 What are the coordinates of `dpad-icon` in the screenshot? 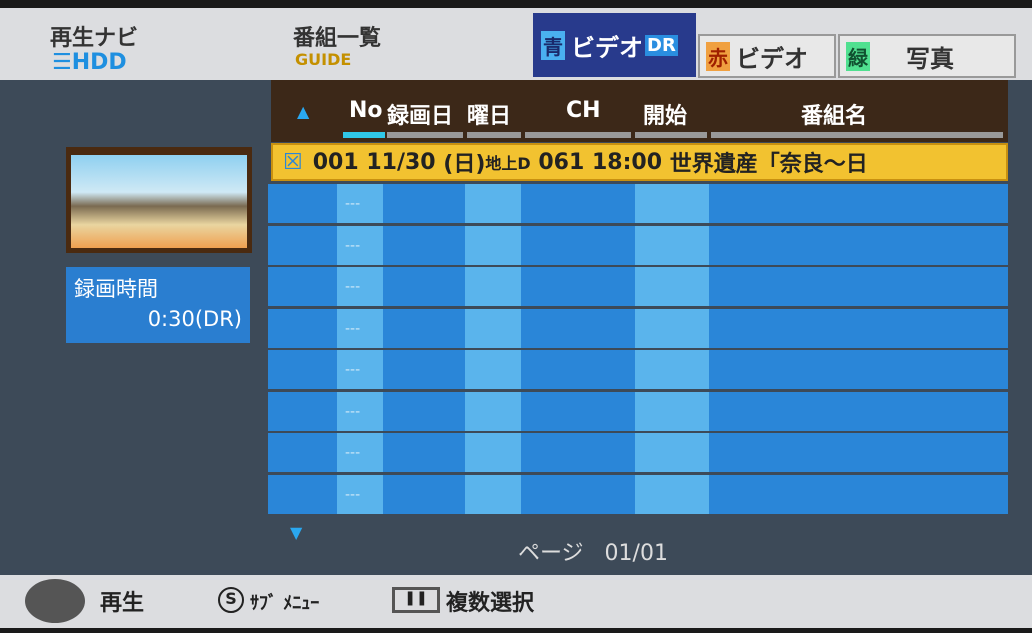 It's located at (55, 601).